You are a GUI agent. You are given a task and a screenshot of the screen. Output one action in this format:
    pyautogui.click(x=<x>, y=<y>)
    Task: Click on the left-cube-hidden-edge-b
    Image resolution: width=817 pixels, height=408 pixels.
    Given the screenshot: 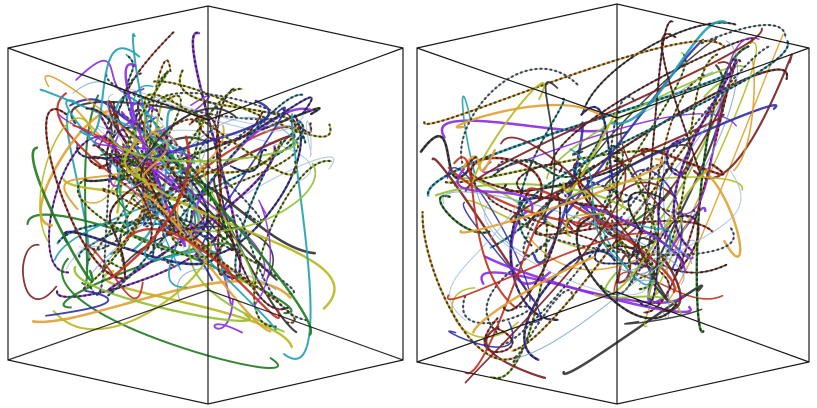 What is the action you would take?
    pyautogui.click(x=305, y=325)
    